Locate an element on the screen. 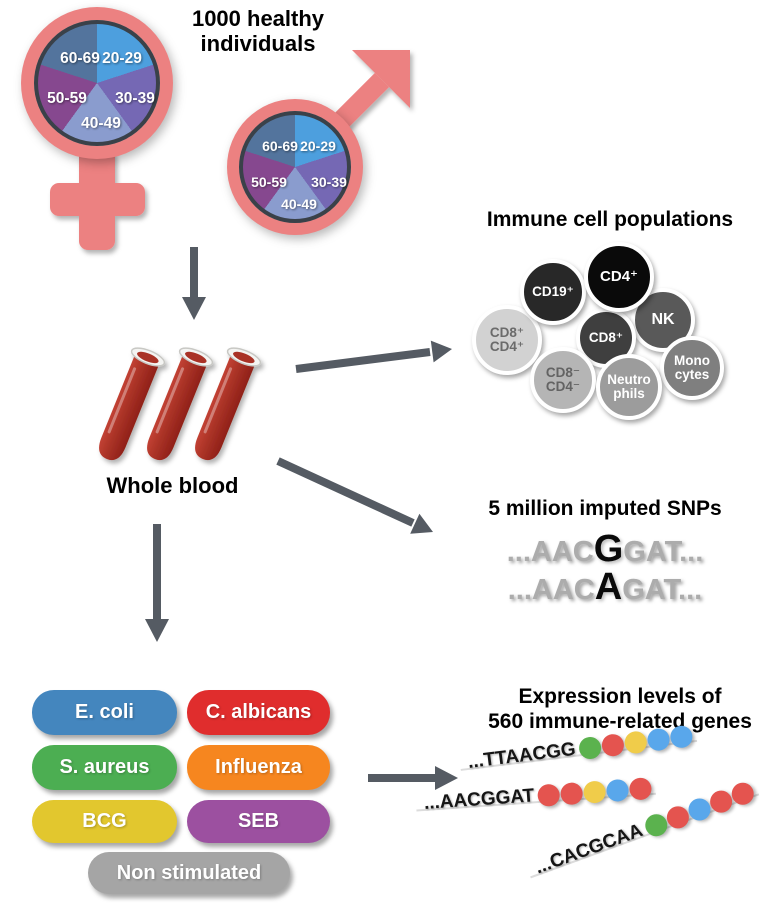  arrow-to-cells-icon is located at coordinates (373, 356).